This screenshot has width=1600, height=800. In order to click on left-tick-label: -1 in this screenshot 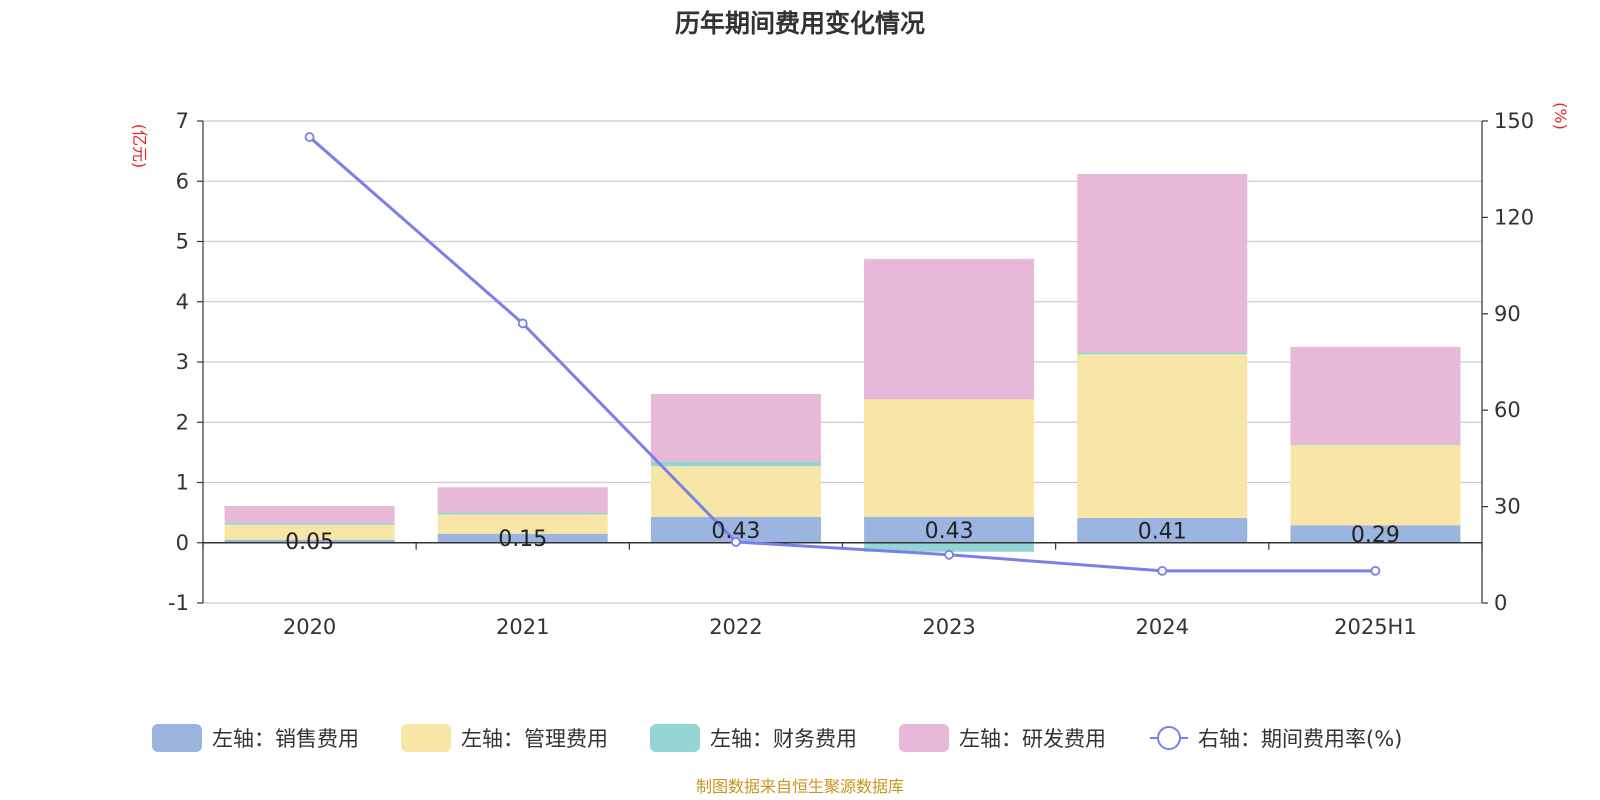, I will do `click(178, 603)`.